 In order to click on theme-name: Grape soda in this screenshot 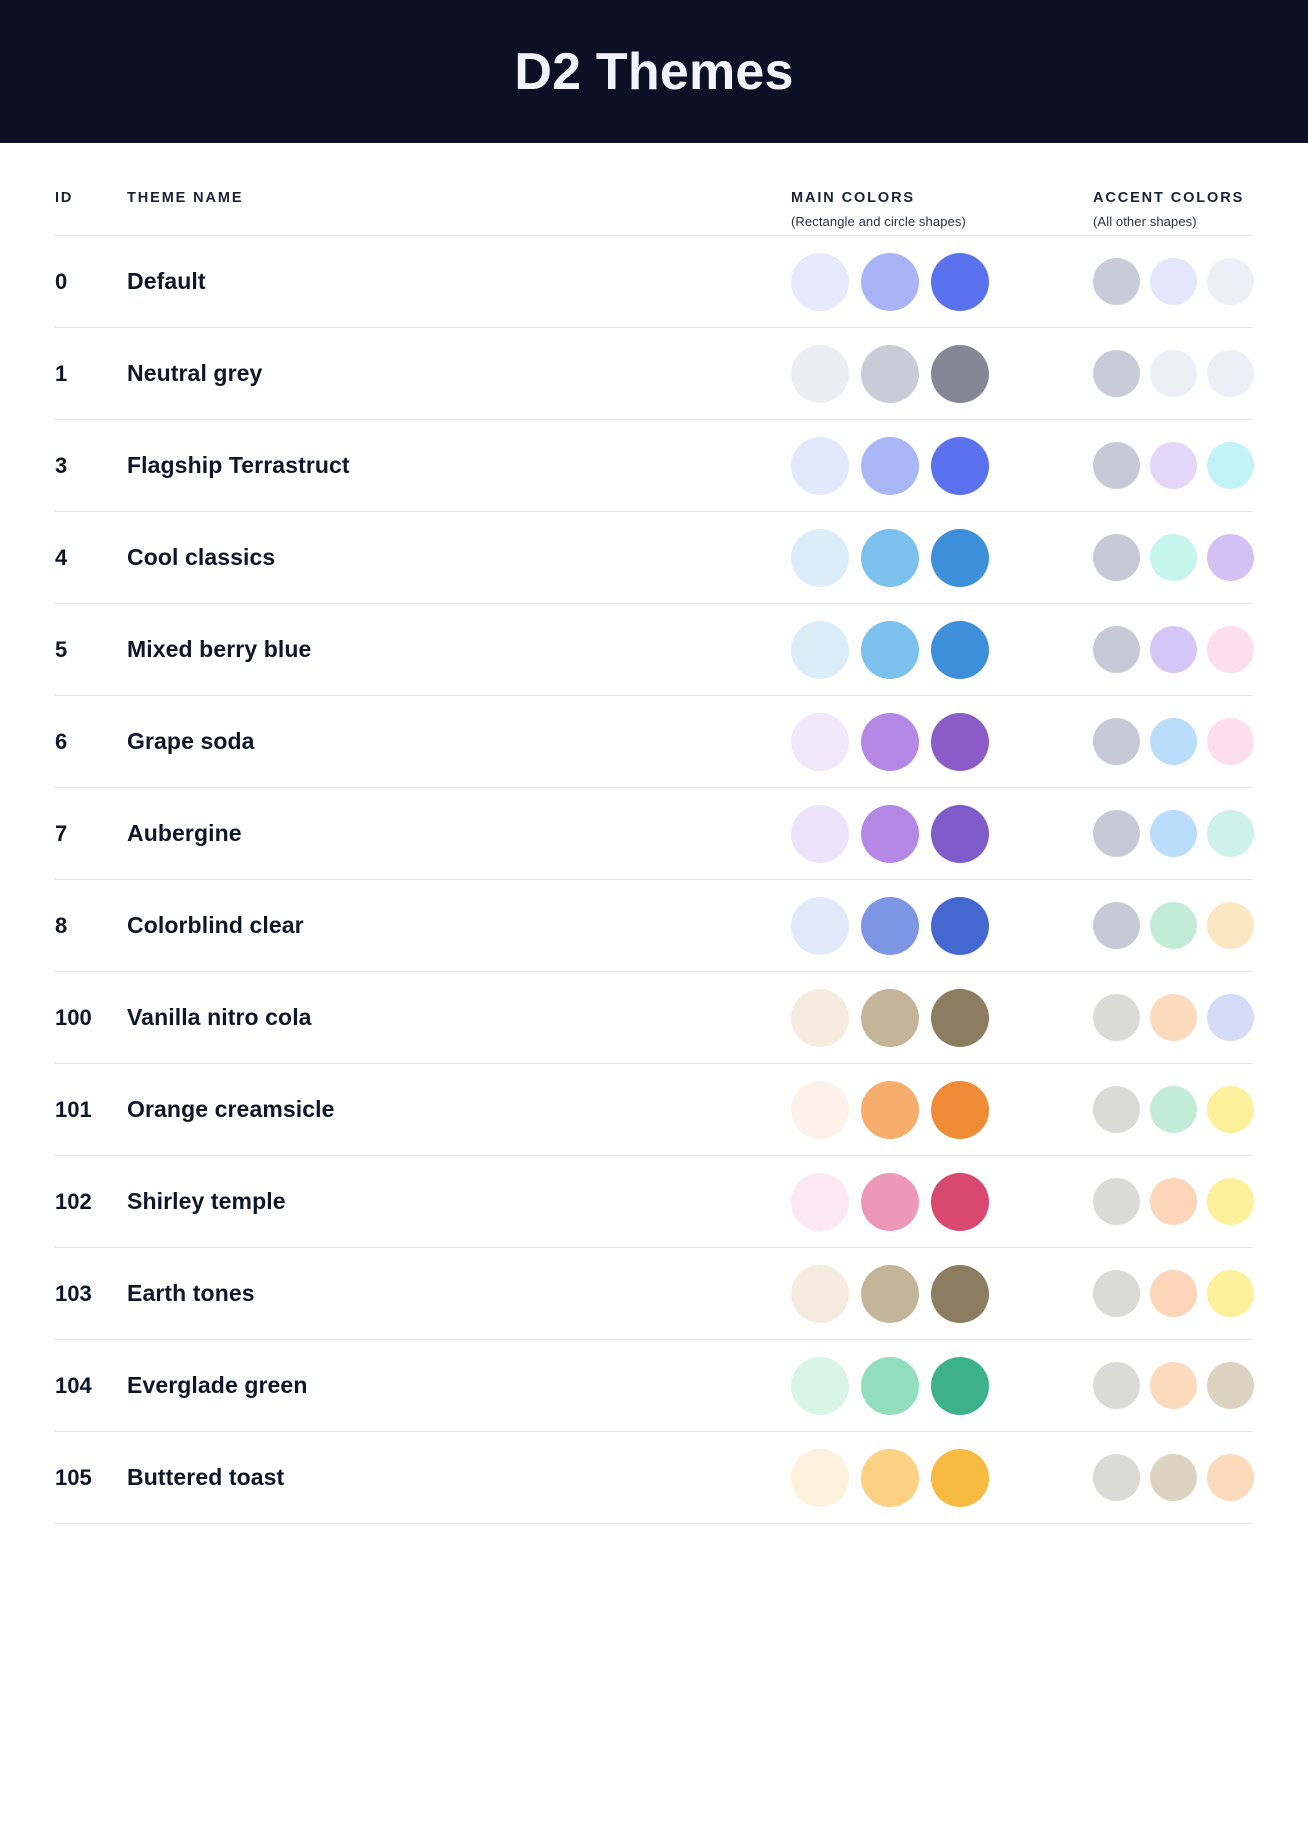, I will do `click(191, 741)`.